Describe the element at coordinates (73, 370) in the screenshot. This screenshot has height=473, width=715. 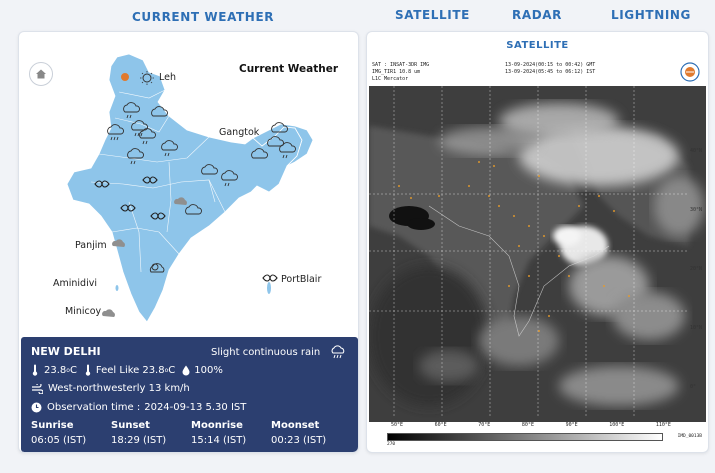
I see `temperature-unit: C` at that location.